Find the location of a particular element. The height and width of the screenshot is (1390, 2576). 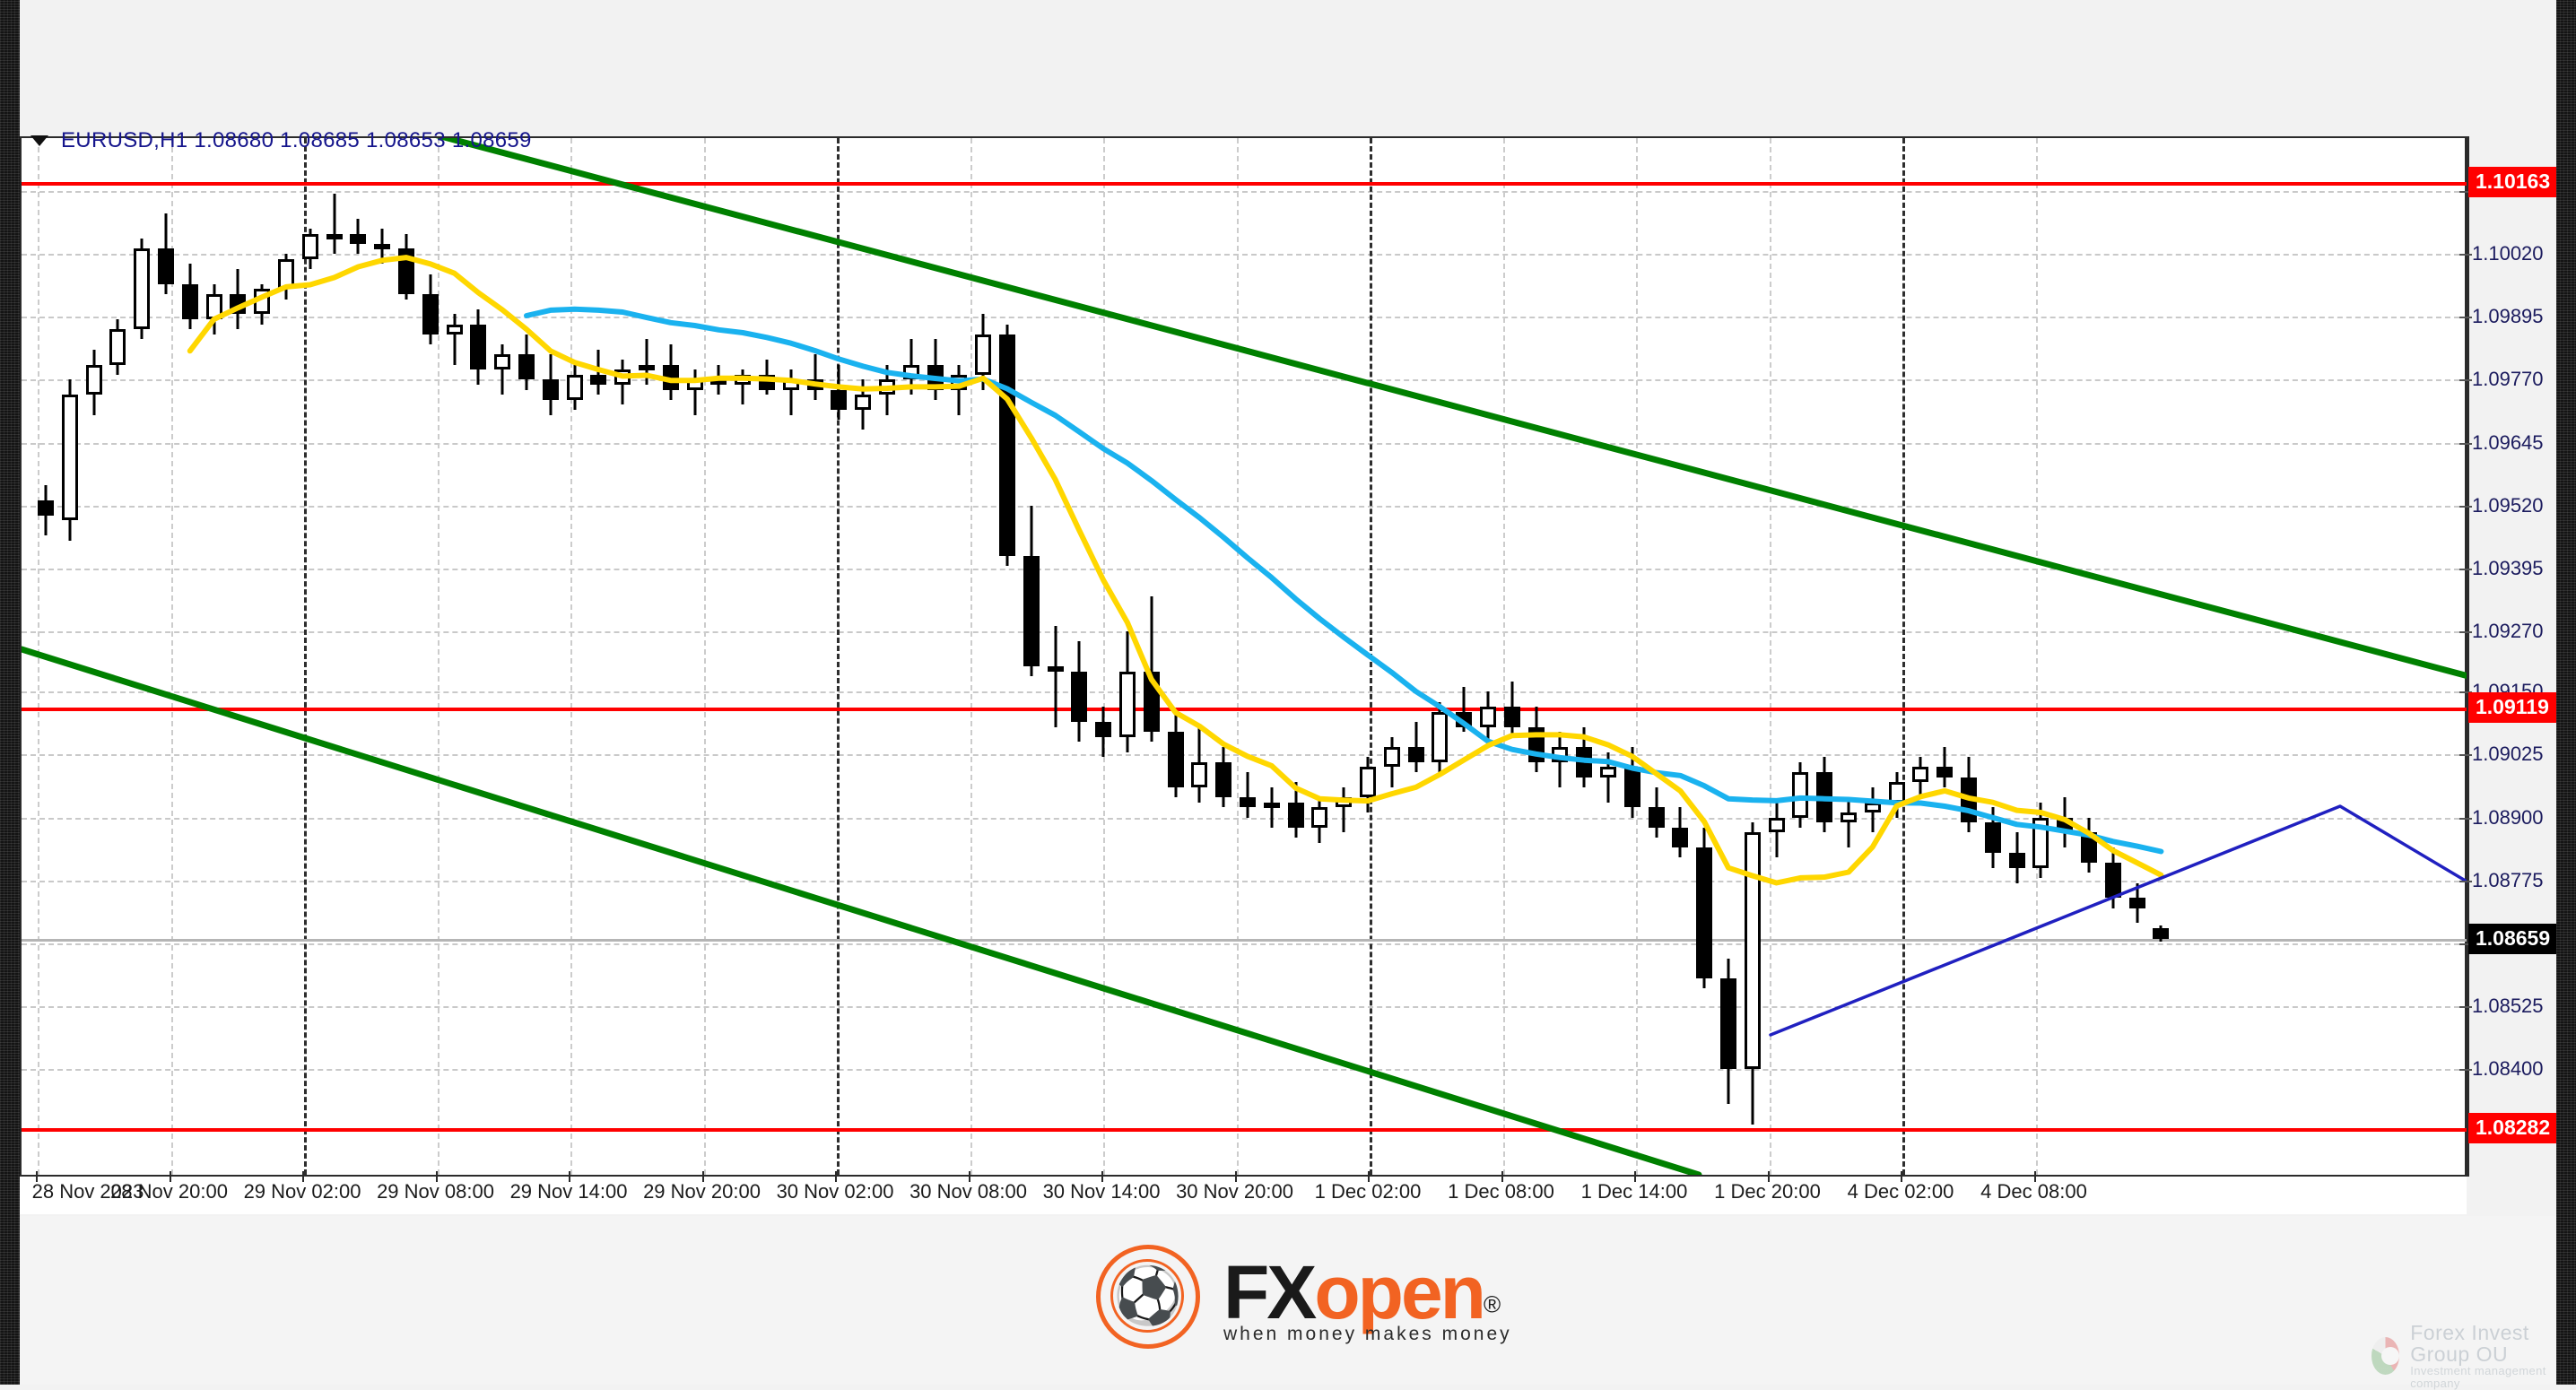

price-tag-resistance: 1.10163 is located at coordinates (2513, 181).